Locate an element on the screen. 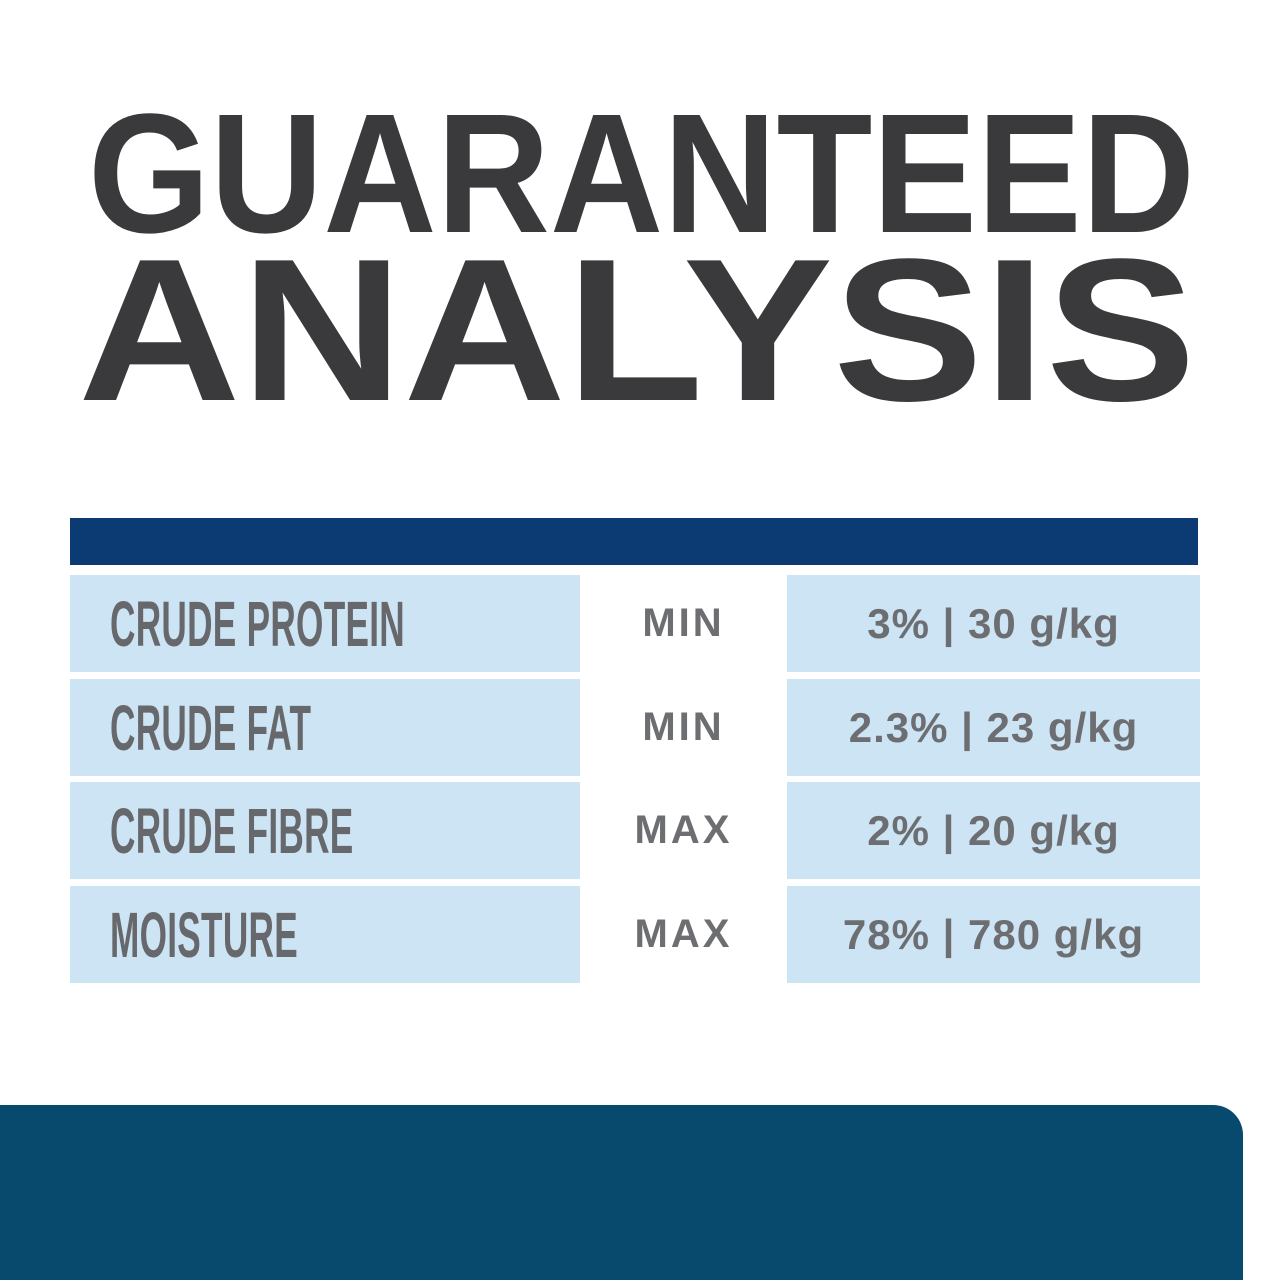 This screenshot has width=1280, height=1280. table-row: CRUDE FAT MIN 2.3% | 23 g/kg is located at coordinates (635, 727).